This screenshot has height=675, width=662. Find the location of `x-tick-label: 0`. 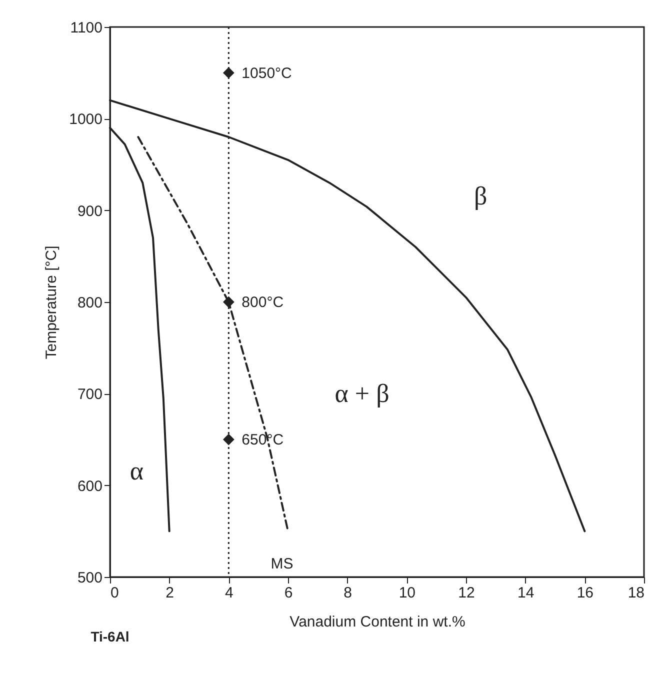

x-tick-label: 0 is located at coordinates (114, 593).